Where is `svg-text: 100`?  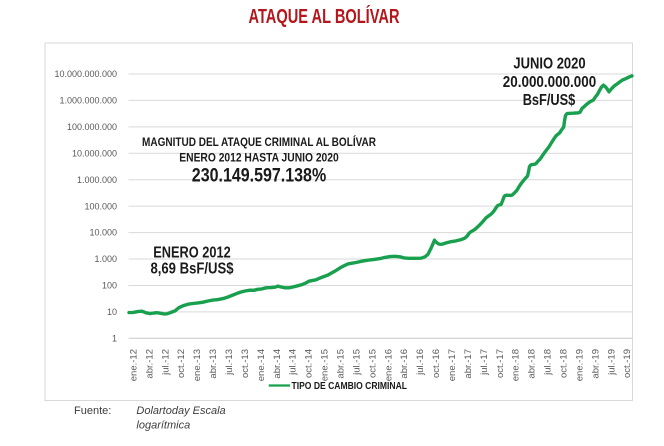
svg-text: 100 is located at coordinates (109, 286).